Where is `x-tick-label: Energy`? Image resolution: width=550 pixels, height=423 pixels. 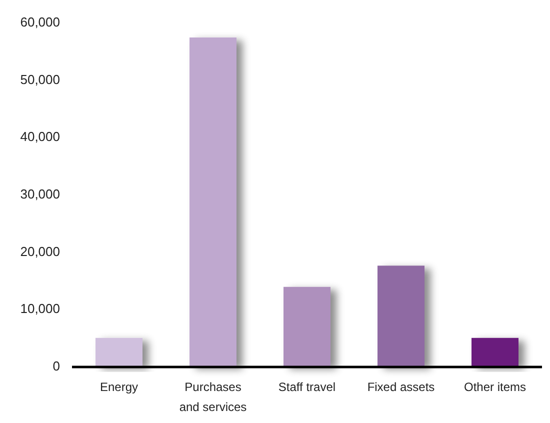 x-tick-label: Energy is located at coordinates (119, 387).